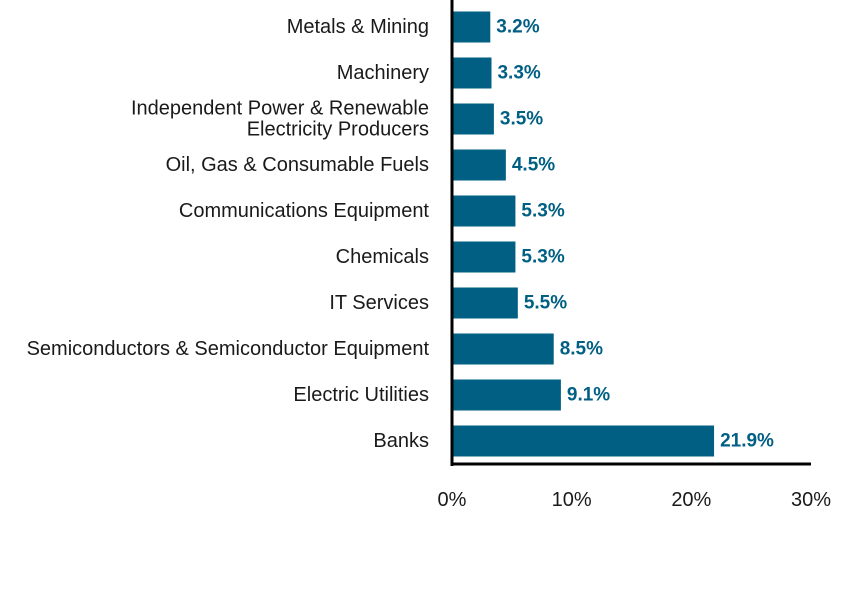 The width and height of the screenshot is (852, 592). What do you see at coordinates (521, 119) in the screenshot?
I see `value-label-independent-power-renewable-electricity-producers: 3.5%` at bounding box center [521, 119].